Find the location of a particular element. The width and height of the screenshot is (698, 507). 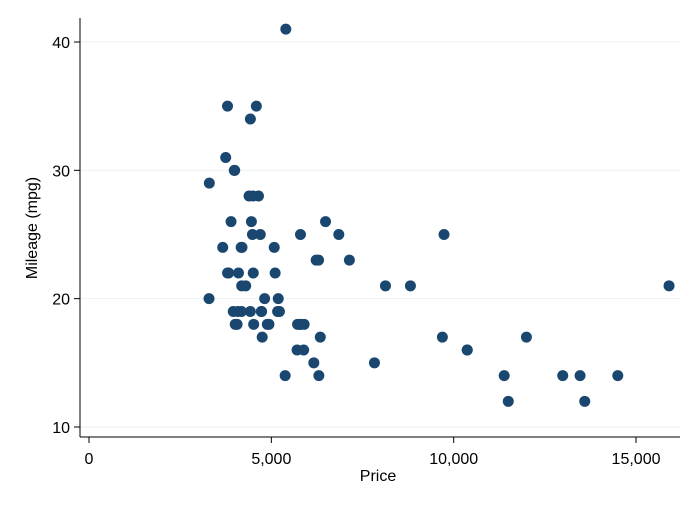

y-tick-label: 30 is located at coordinates (61, 171).